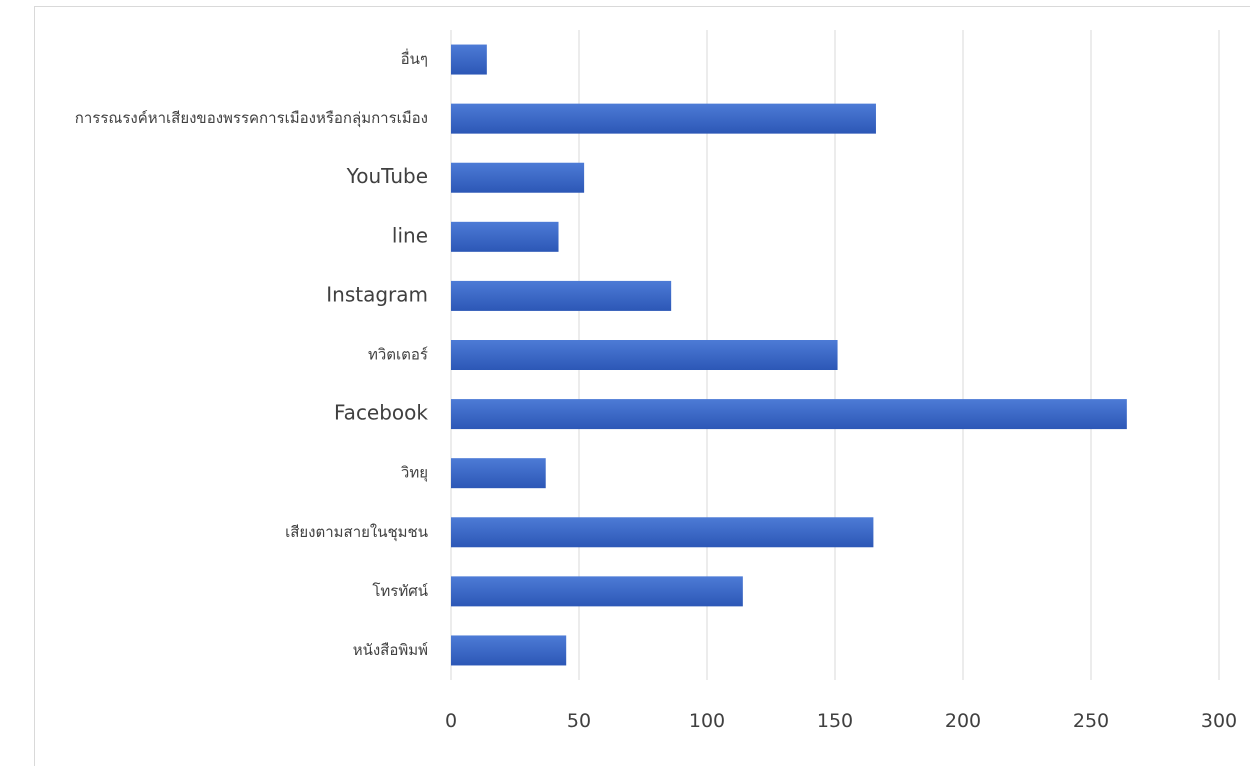 This screenshot has width=1252, height=766. Describe the element at coordinates (963, 721) in the screenshot. I see `x-tick-label: 200` at that location.